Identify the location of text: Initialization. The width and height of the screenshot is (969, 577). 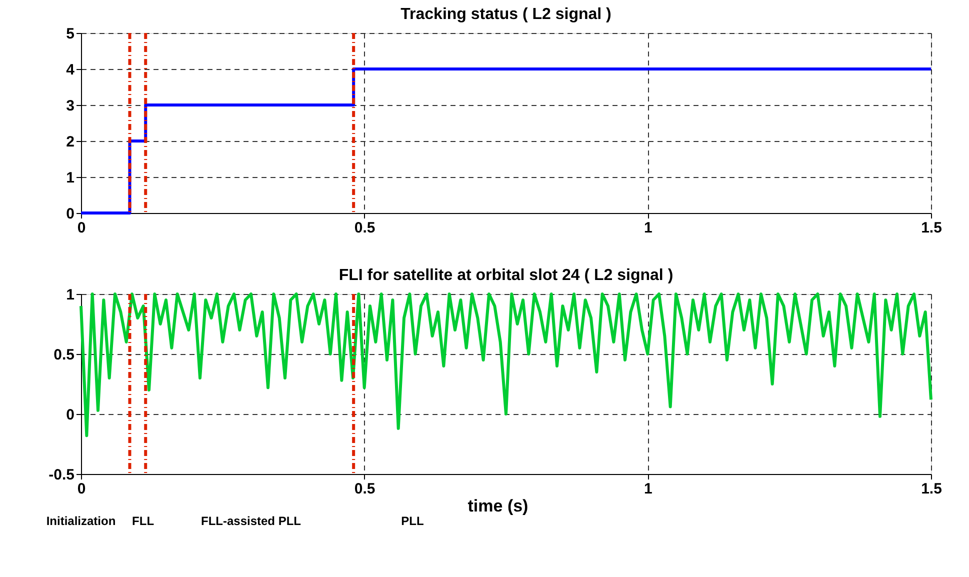
(81, 521).